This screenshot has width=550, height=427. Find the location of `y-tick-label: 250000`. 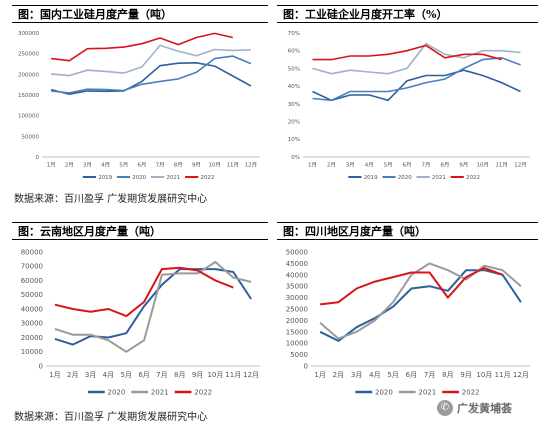

y-tick-label: 250000 is located at coordinates (28, 55).